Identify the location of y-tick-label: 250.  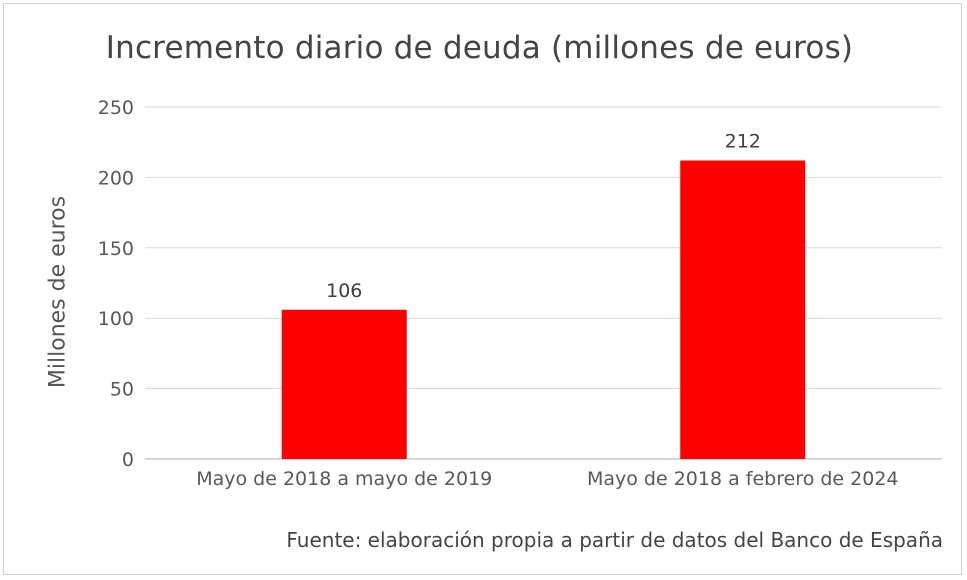
(116, 108).